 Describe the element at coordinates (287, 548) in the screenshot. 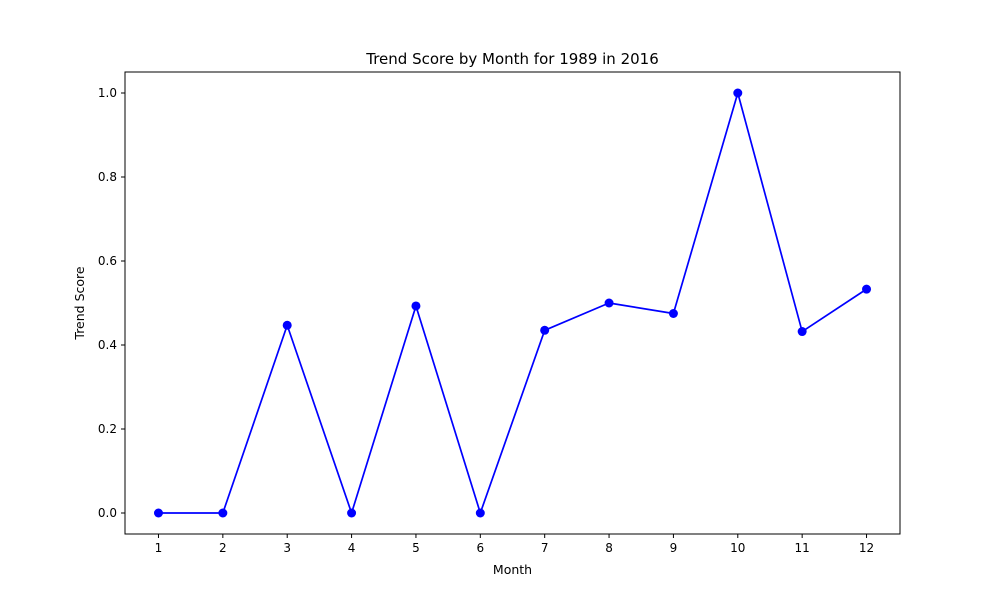

I see `x-tick-label: 3` at that location.